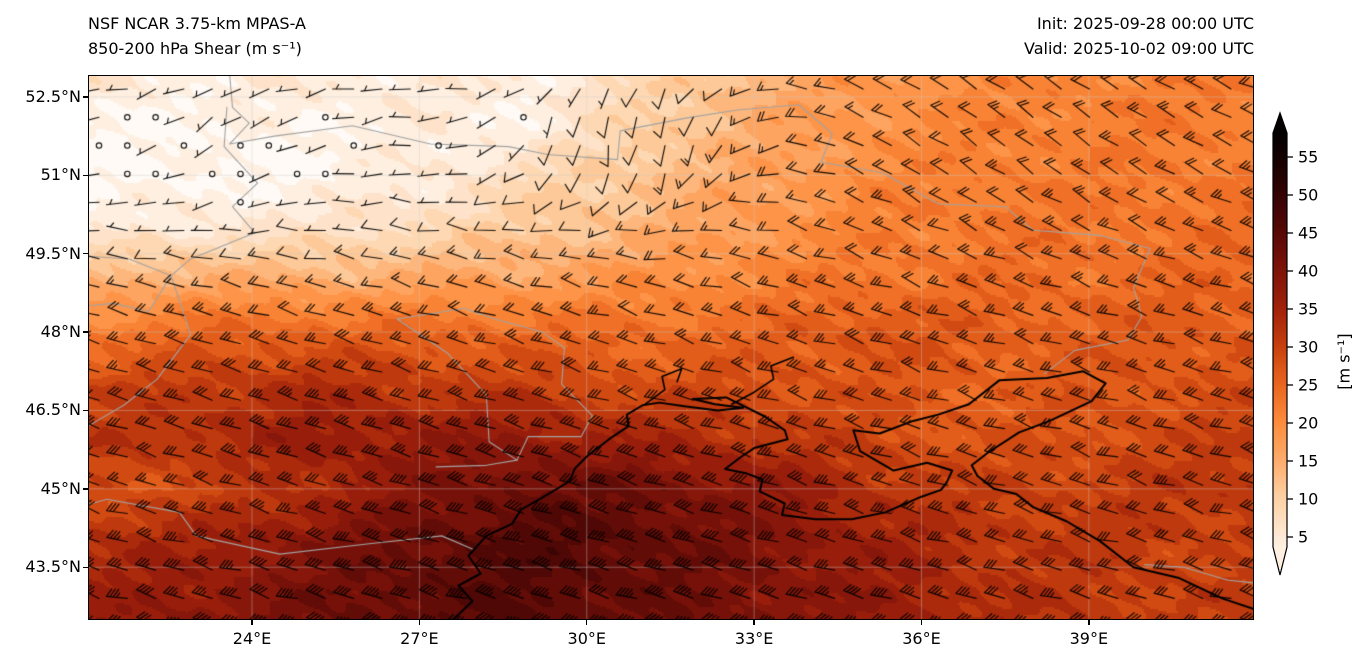 This screenshot has height=665, width=1371. I want to click on x-tick-label: 33°E, so click(754, 638).